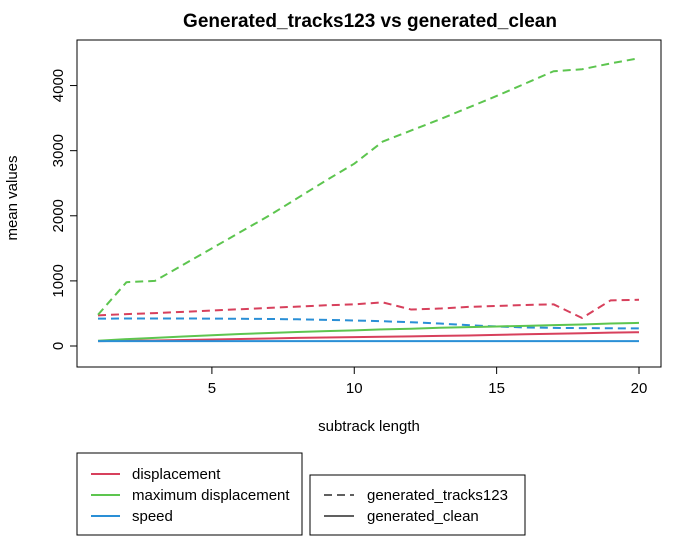  What do you see at coordinates (370, 21) in the screenshot?
I see `chart-title: Generated_tracks123 vs generated_clean` at bounding box center [370, 21].